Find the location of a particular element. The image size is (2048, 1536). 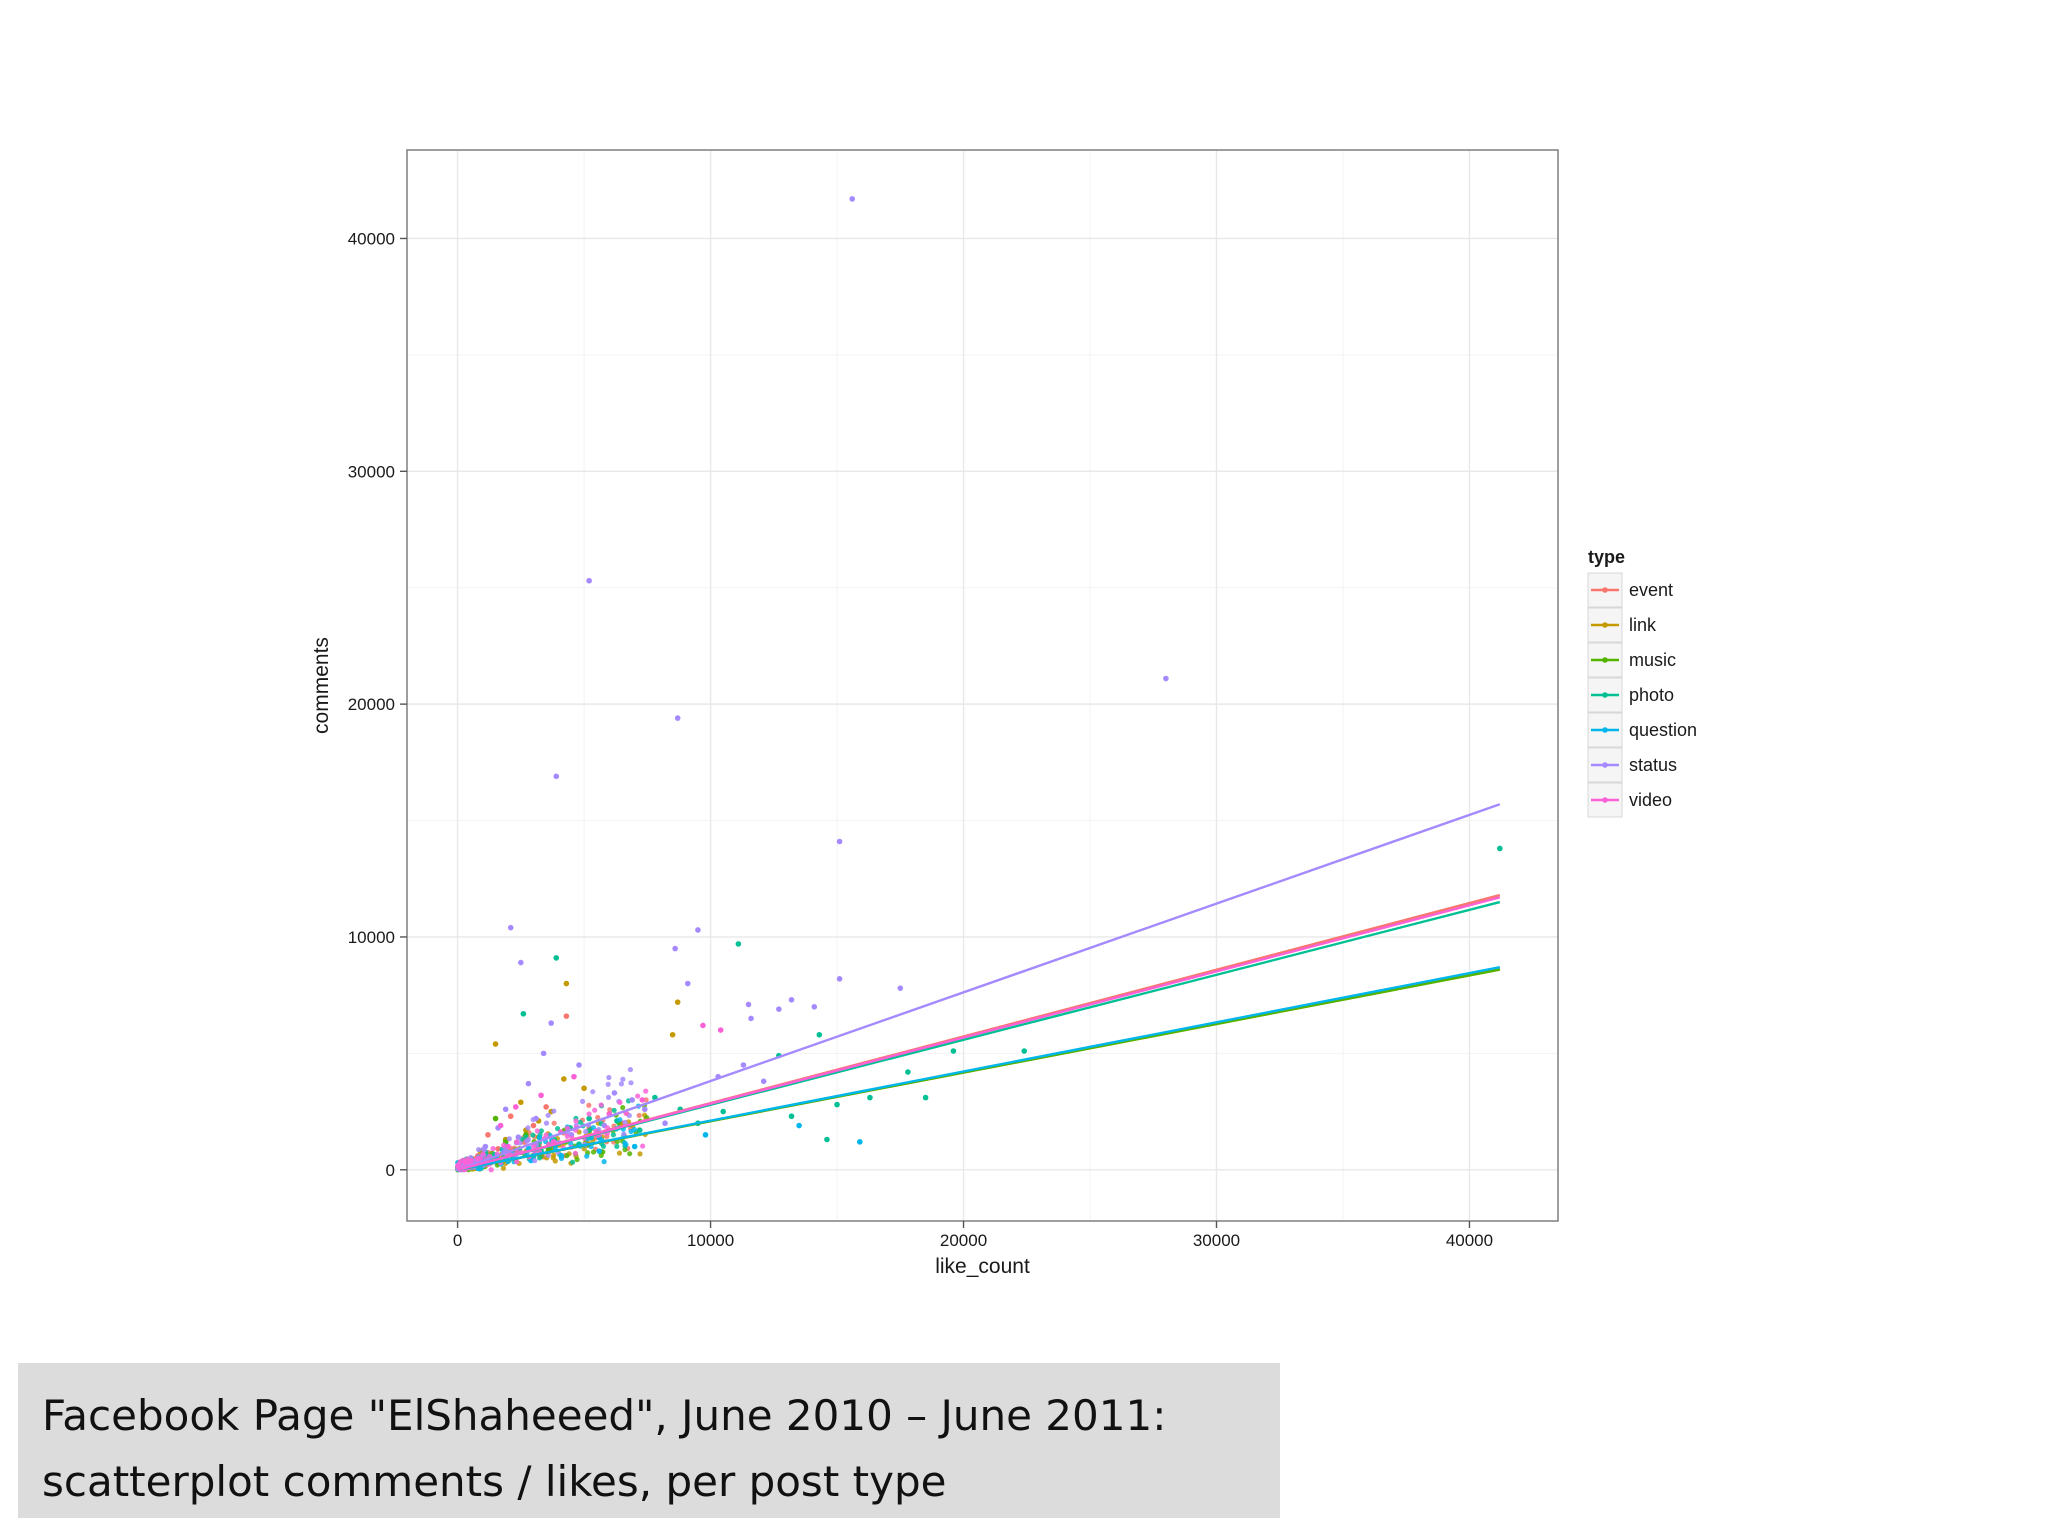

y-tick-label: 20000 is located at coordinates (371, 704).